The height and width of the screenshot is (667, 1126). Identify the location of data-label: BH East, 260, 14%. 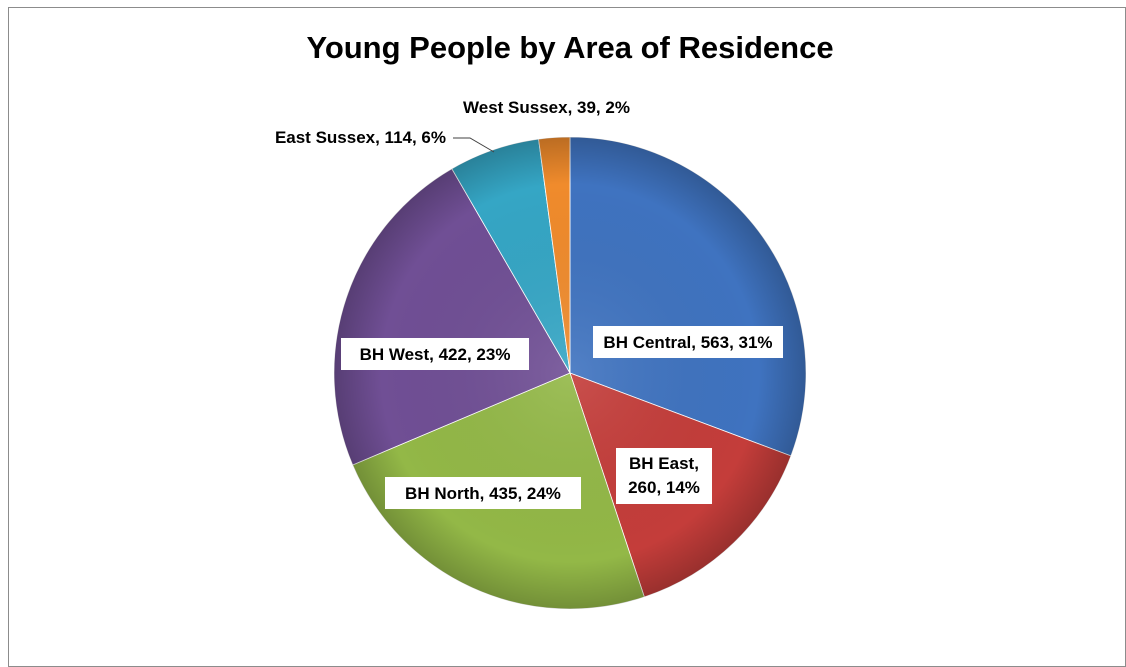
(664, 475).